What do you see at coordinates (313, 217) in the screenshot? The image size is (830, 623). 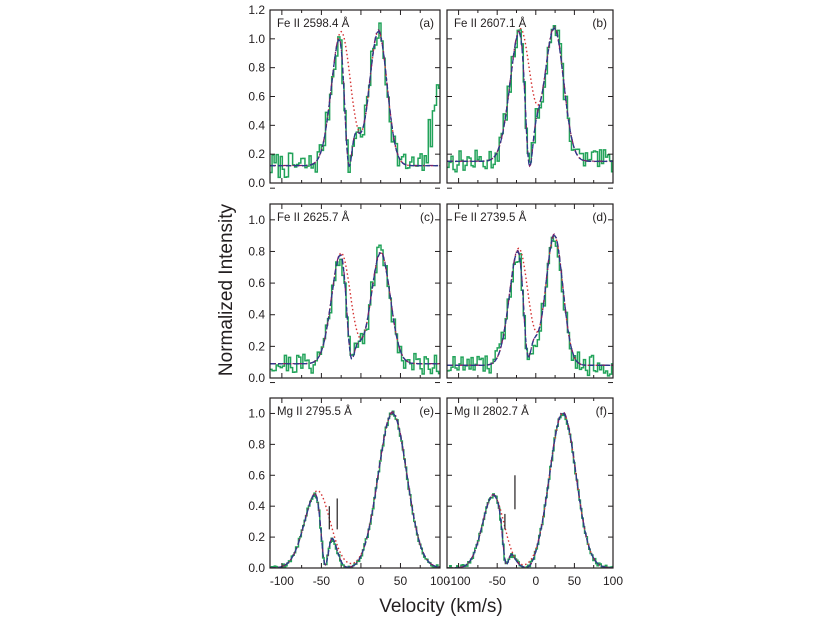 I see `panel-title: Fe II 2625.7 Å` at bounding box center [313, 217].